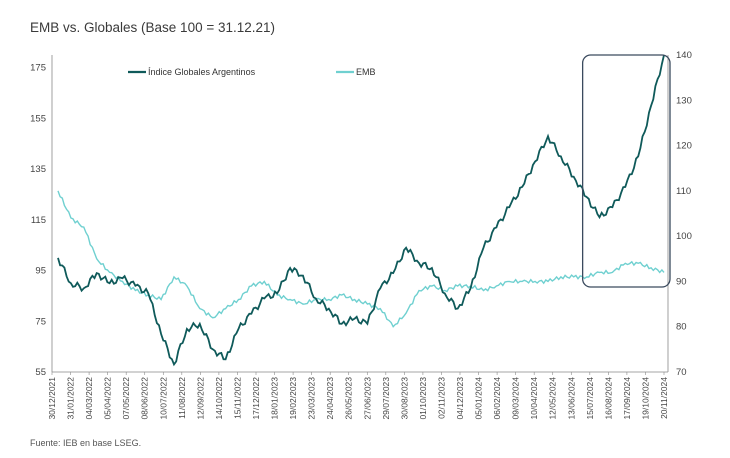 This screenshot has height=458, width=730. Describe the element at coordinates (590, 398) in the screenshot. I see `x-tick-label: 15/07/2024` at that location.